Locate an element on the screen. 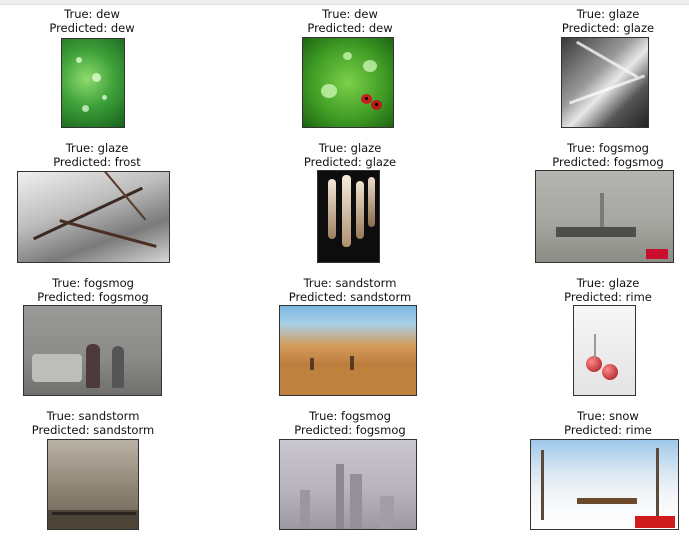 This screenshot has width=689, height=539. cell-3-caption: True: glaze Predicted: glaze is located at coordinates (608, 21).